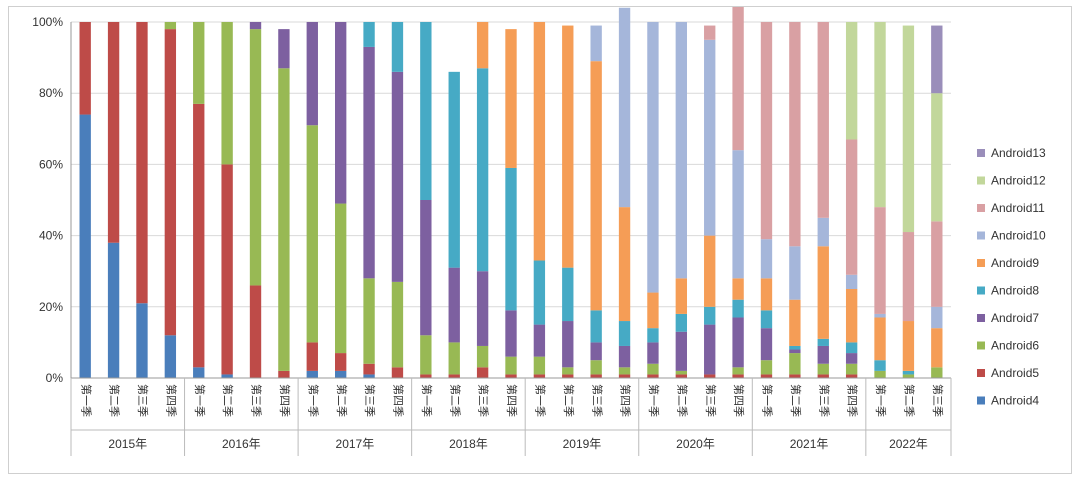 This screenshot has height=483, width=1080. What do you see at coordinates (582, 444) in the screenshot?
I see `year-label: 2019年` at bounding box center [582, 444].